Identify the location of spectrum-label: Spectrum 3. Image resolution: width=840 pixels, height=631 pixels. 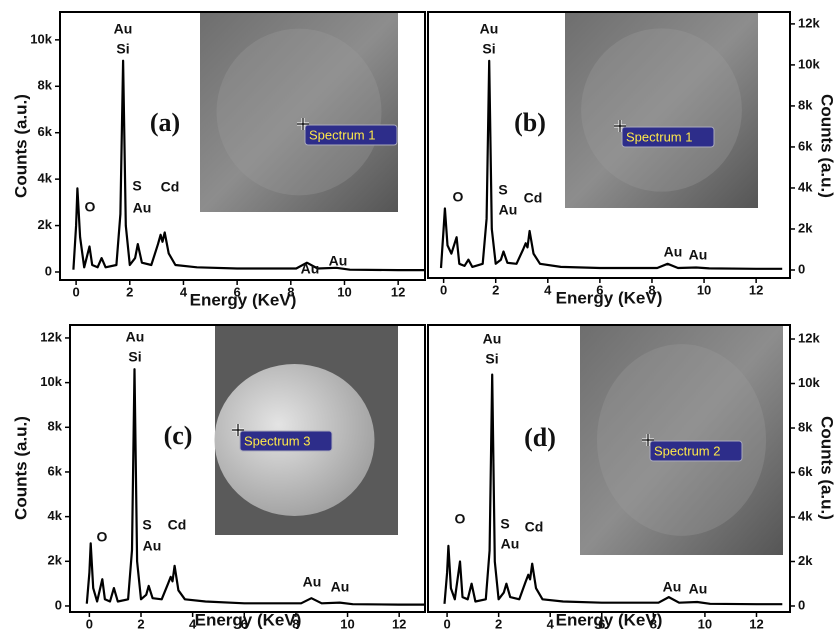
(277, 440).